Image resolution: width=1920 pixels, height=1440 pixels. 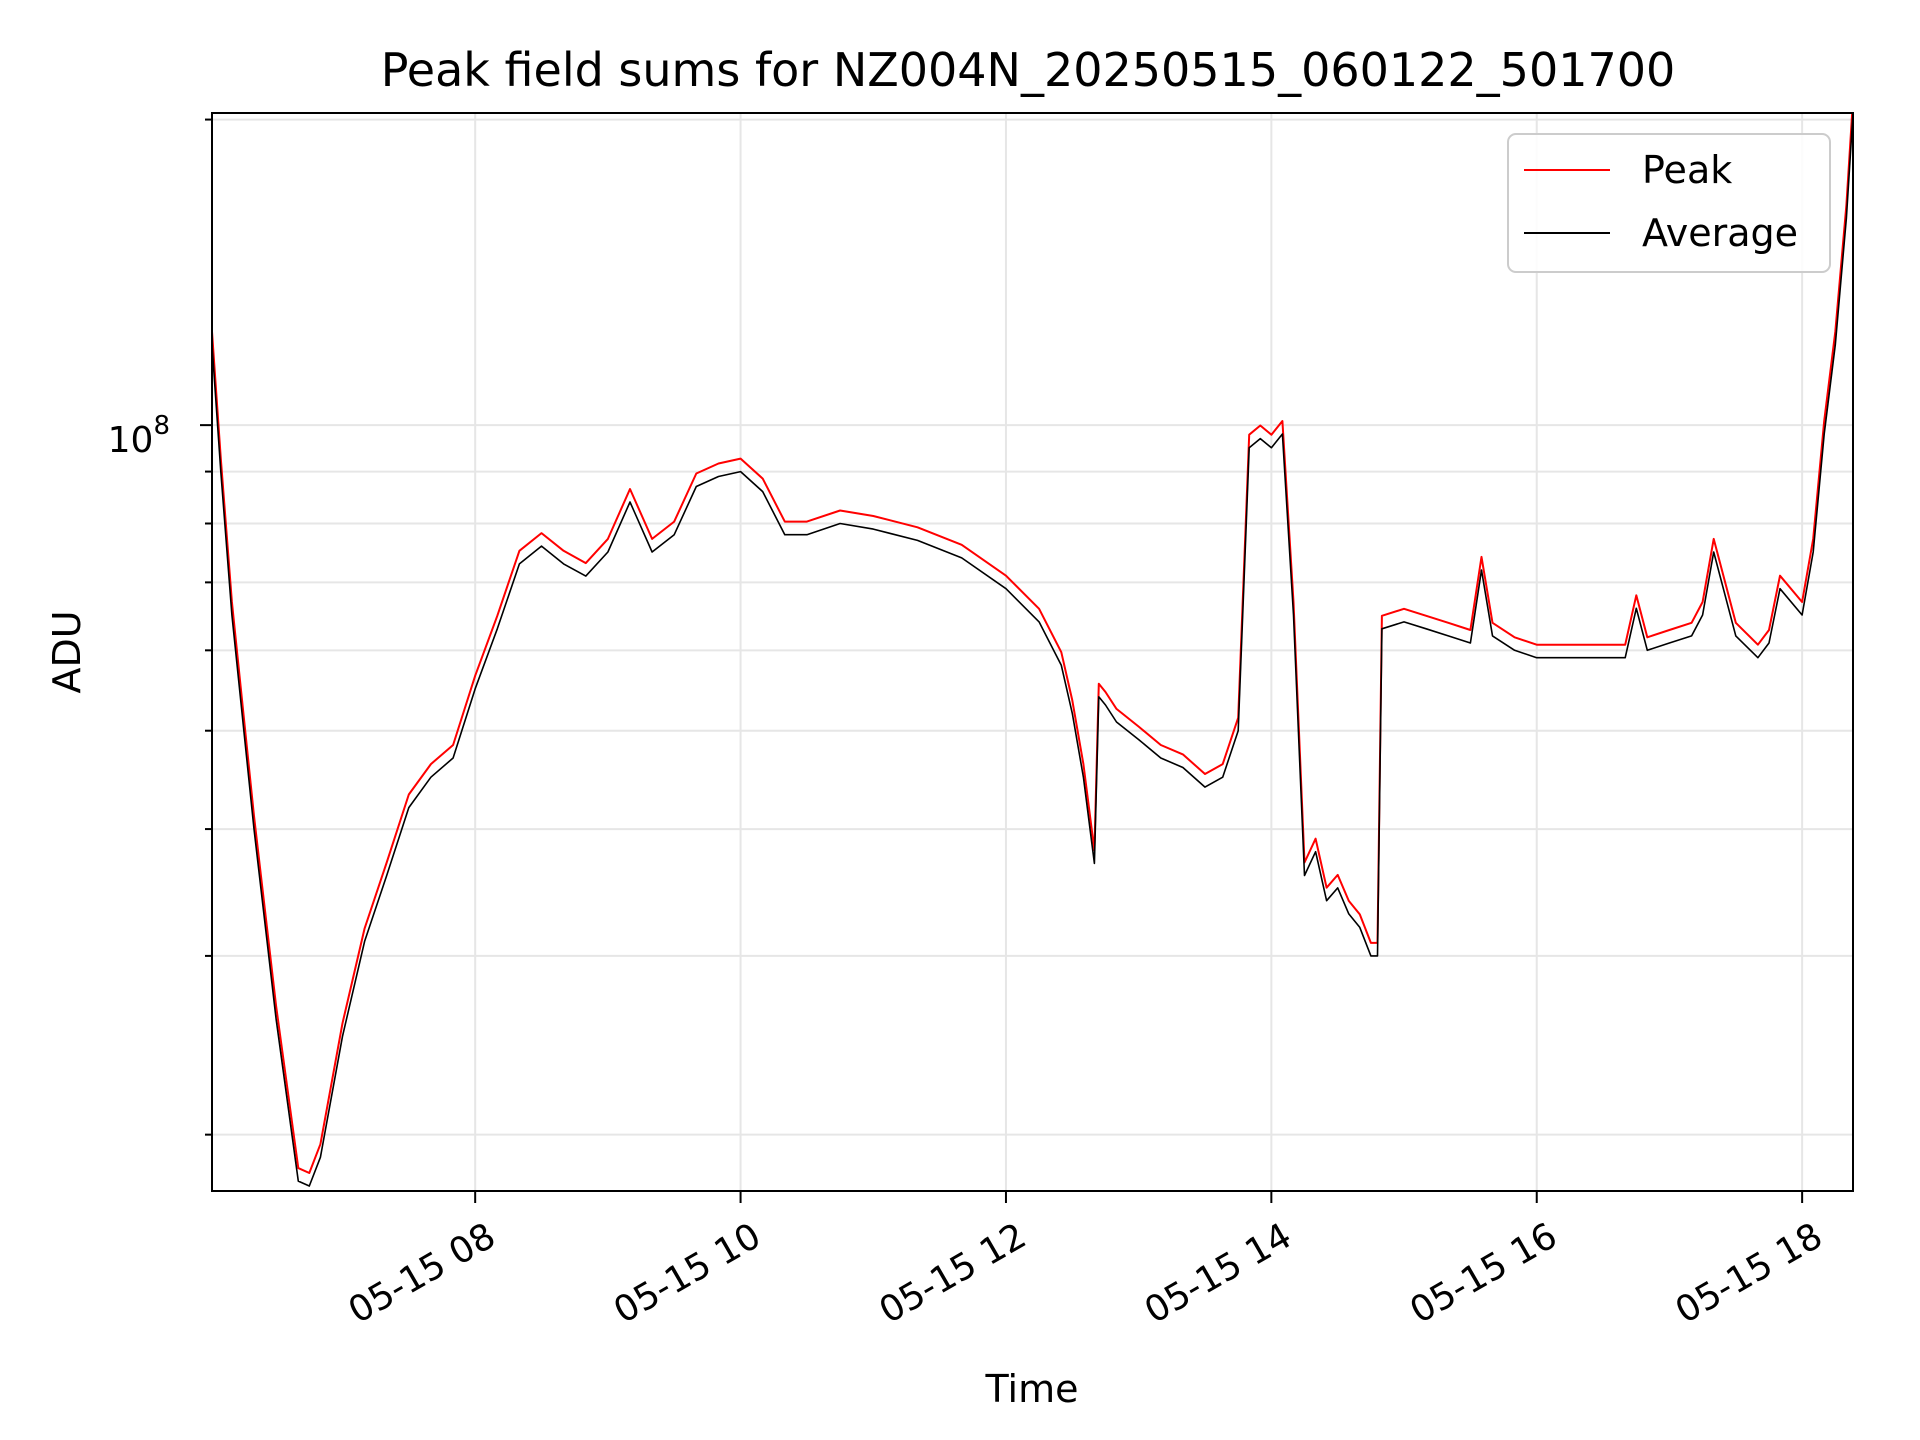 What do you see at coordinates (67, 651) in the screenshot?
I see `y-axis-label: ADU` at bounding box center [67, 651].